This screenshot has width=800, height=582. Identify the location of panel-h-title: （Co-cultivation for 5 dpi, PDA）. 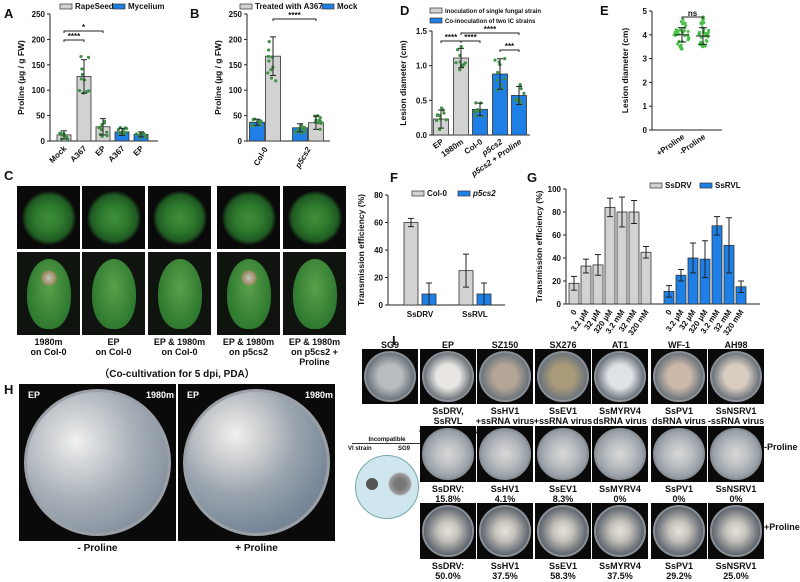
(177, 374).